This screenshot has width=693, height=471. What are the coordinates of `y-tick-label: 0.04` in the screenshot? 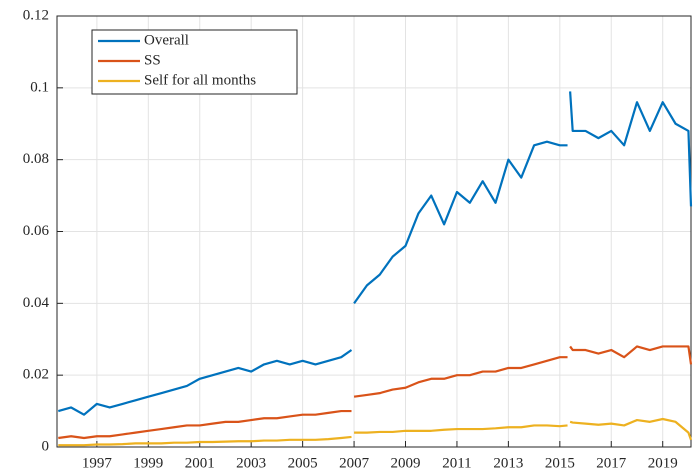 It's located at (36, 303).